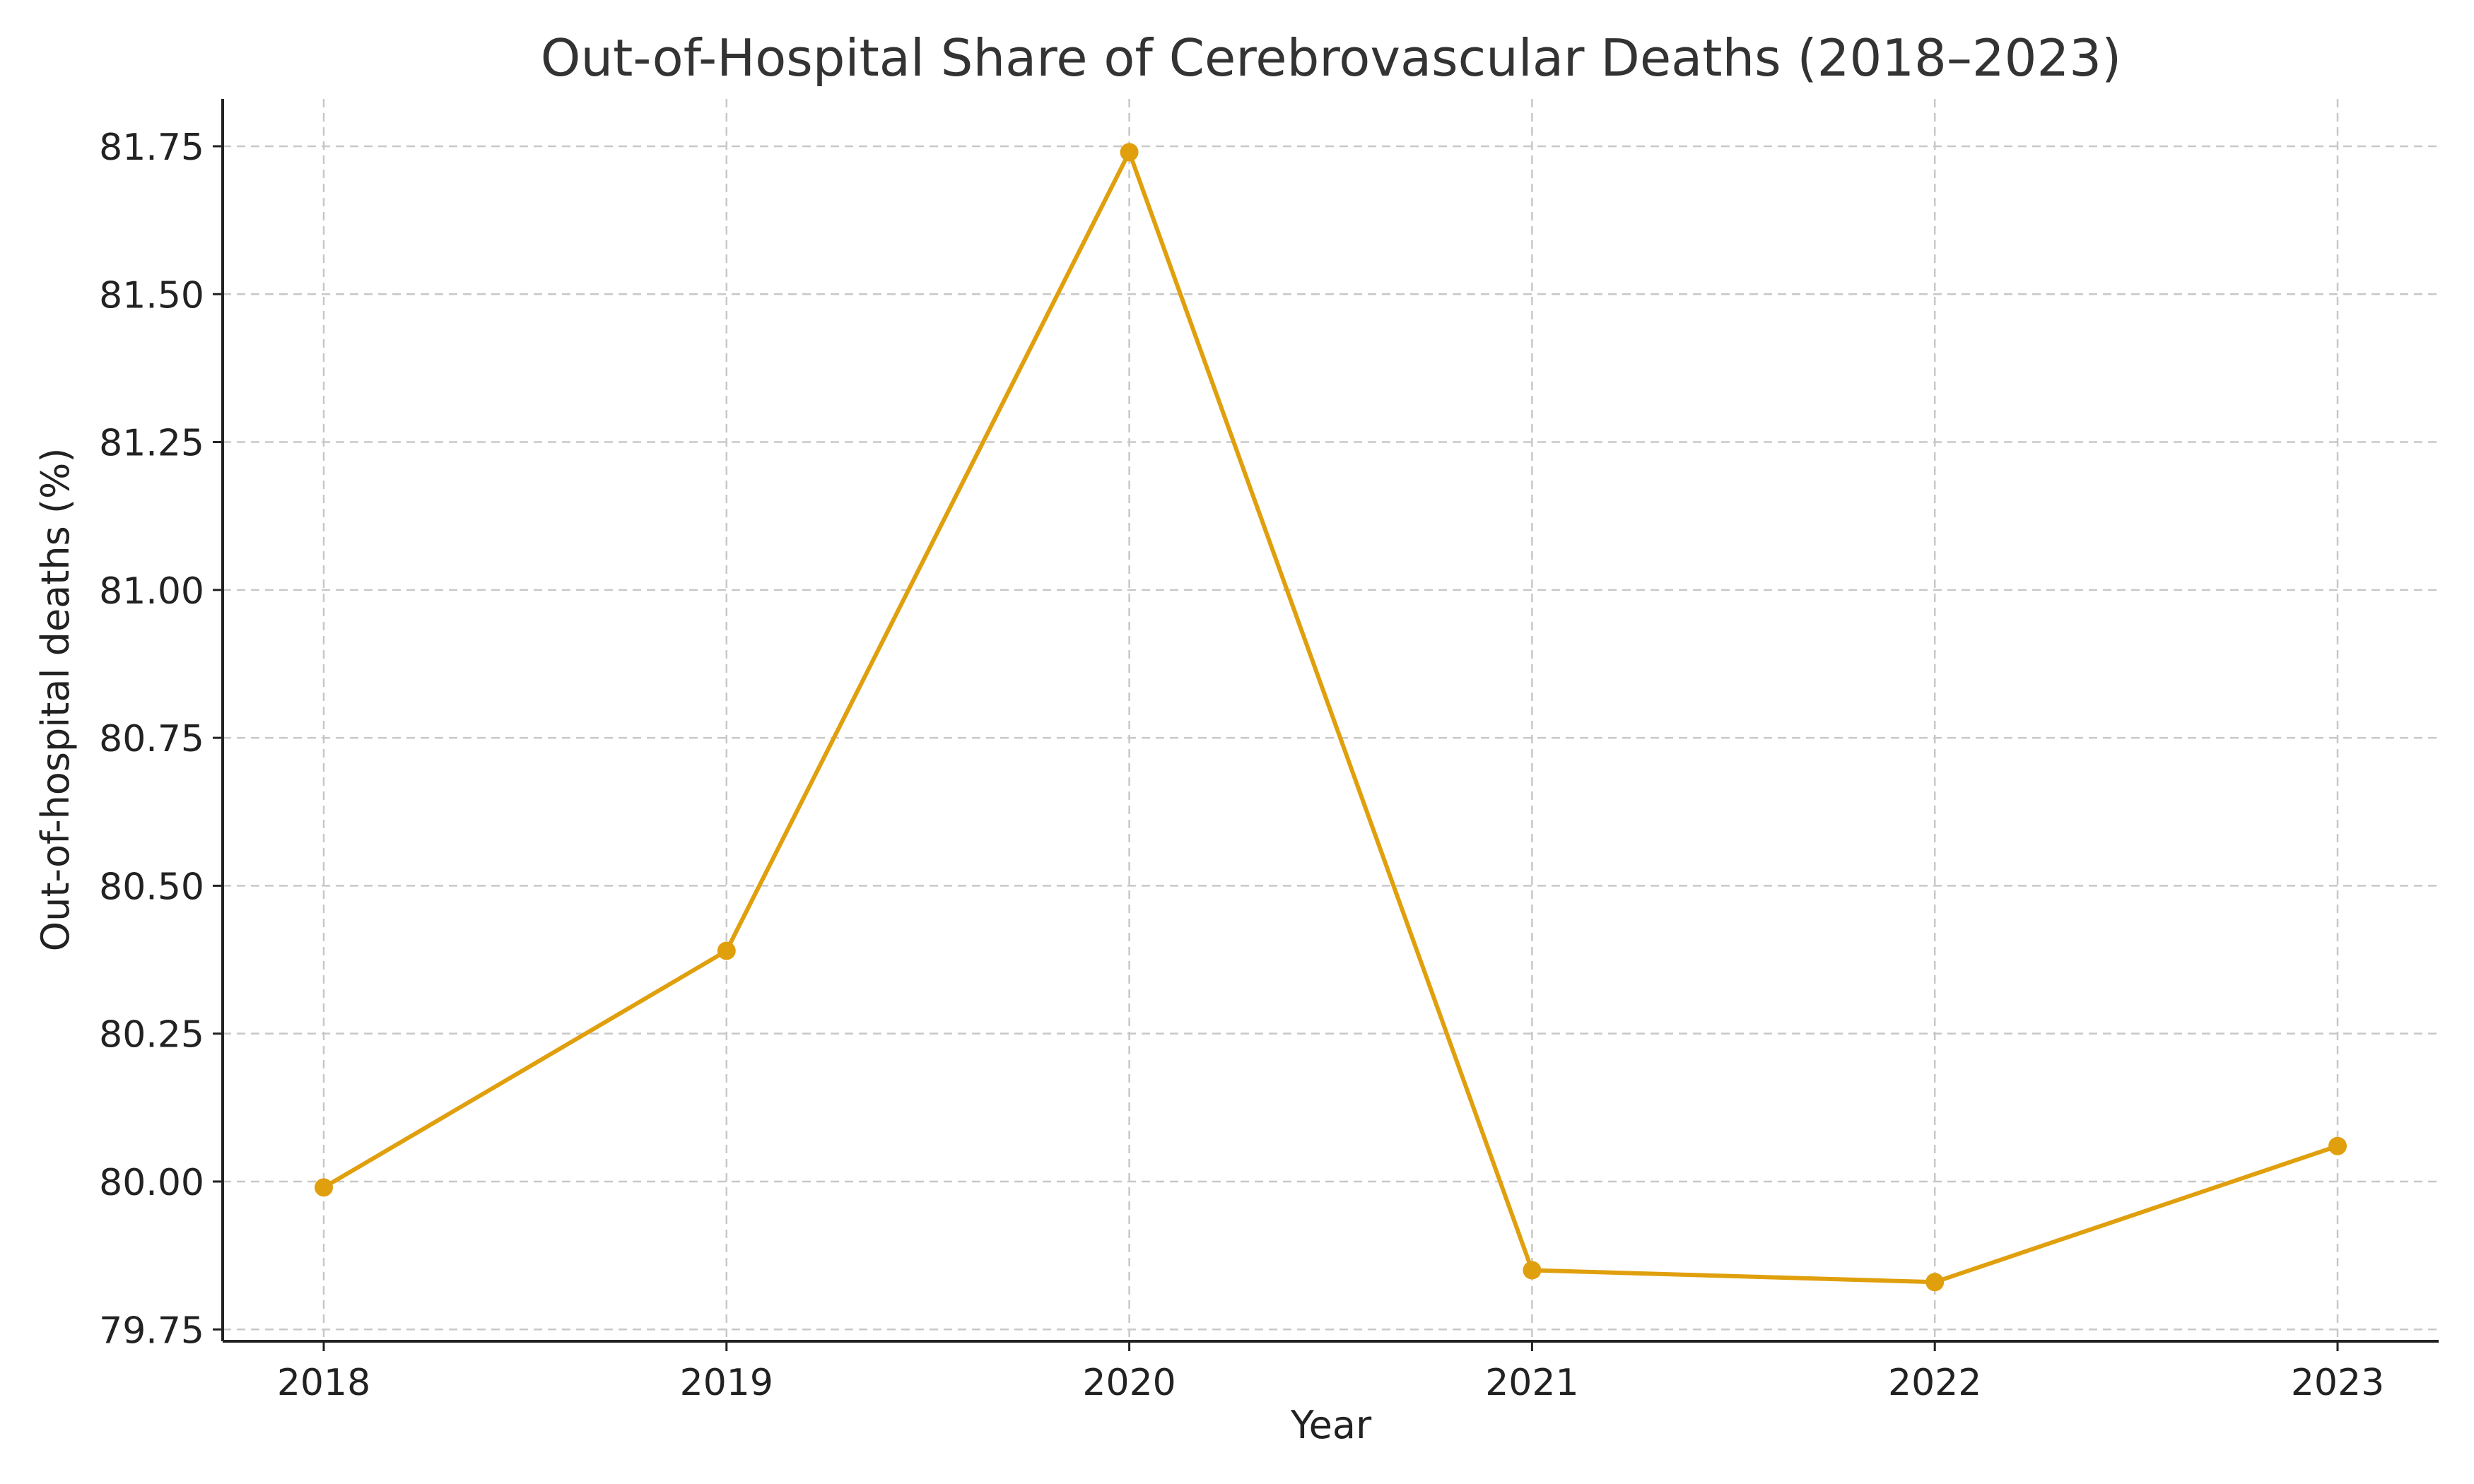 The width and height of the screenshot is (2474, 1484). What do you see at coordinates (151, 147) in the screenshot?
I see `y-tick-label: 81.75` at bounding box center [151, 147].